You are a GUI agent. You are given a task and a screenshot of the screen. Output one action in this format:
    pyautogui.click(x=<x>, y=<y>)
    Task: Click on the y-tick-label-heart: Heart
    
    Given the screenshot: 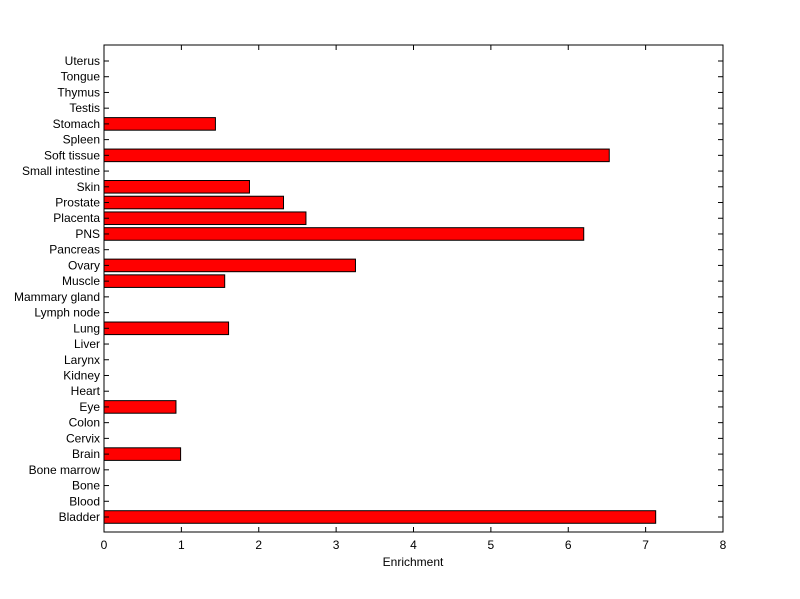 What is the action you would take?
    pyautogui.click(x=86, y=391)
    